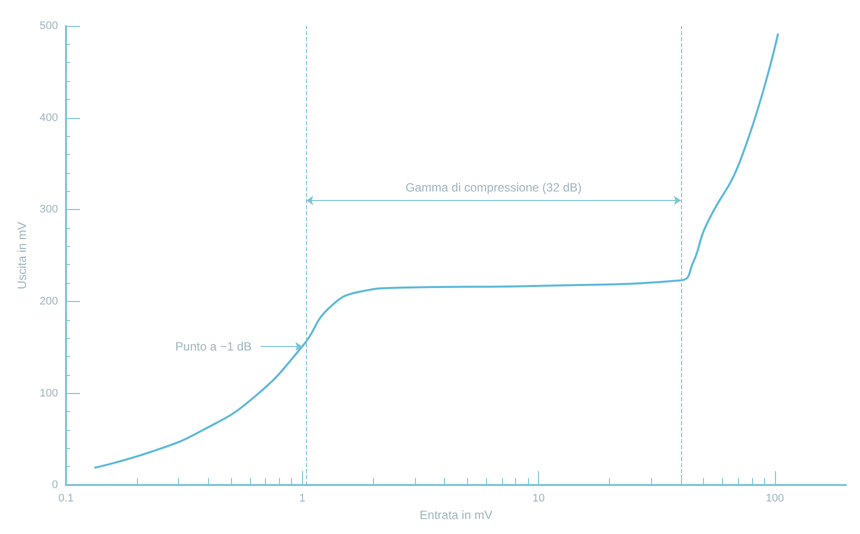  I want to click on annotation: Gamma di compressione (32 dB), so click(494, 187).